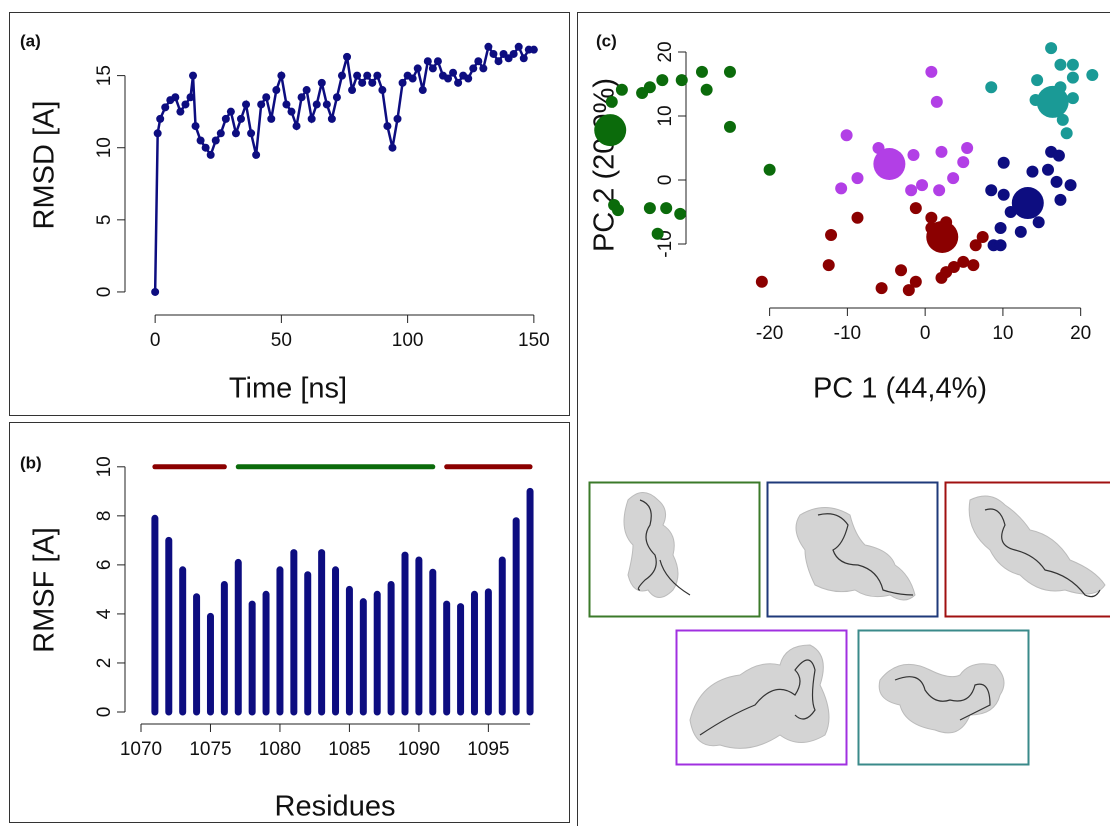  What do you see at coordinates (104, 613) in the screenshot?
I see `y-tick-label: 4` at bounding box center [104, 613].